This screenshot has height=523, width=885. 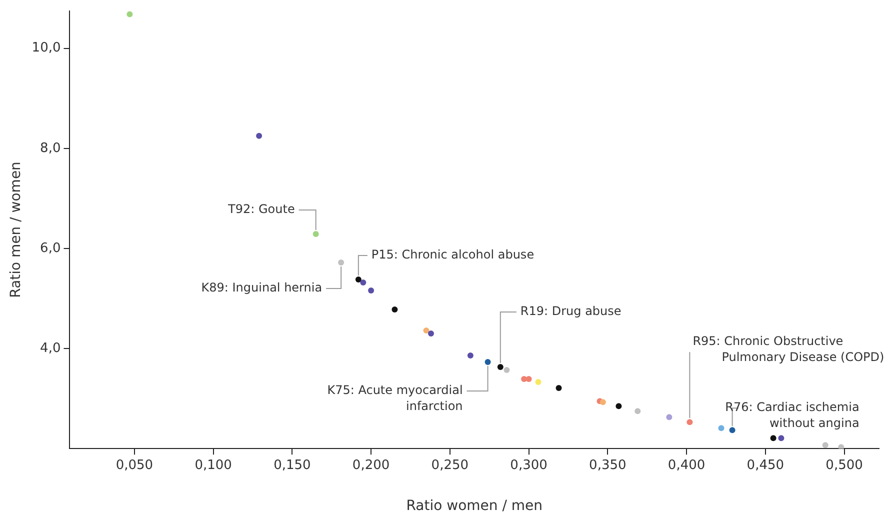 I want to click on y-tick-label: 10,0, so click(x=46, y=48).